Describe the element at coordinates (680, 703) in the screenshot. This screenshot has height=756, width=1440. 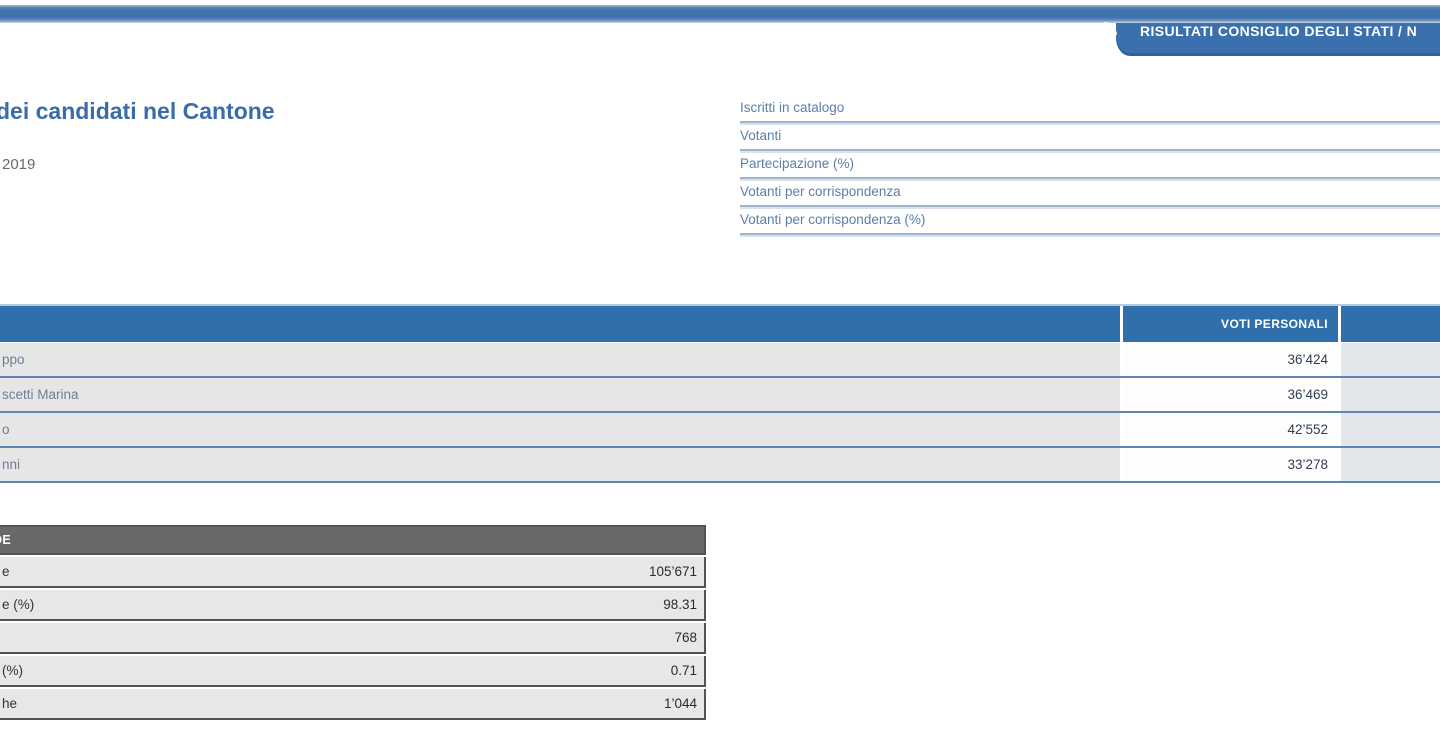
I see `summary-row-value: 1’044` at that location.